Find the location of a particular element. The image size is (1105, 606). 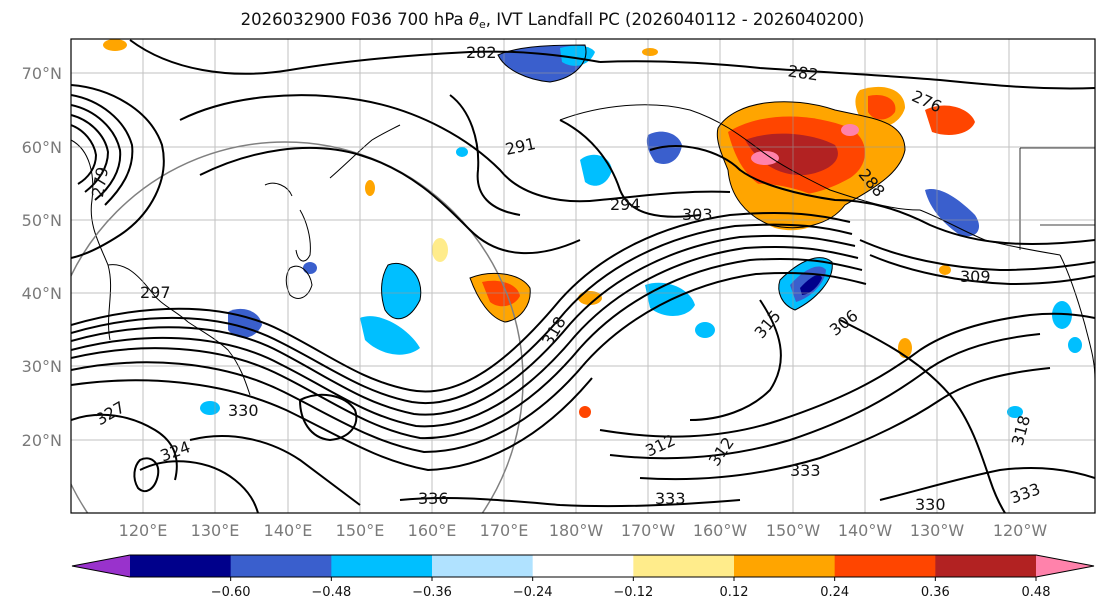

lon-label: 140°W is located at coordinates (865, 530).